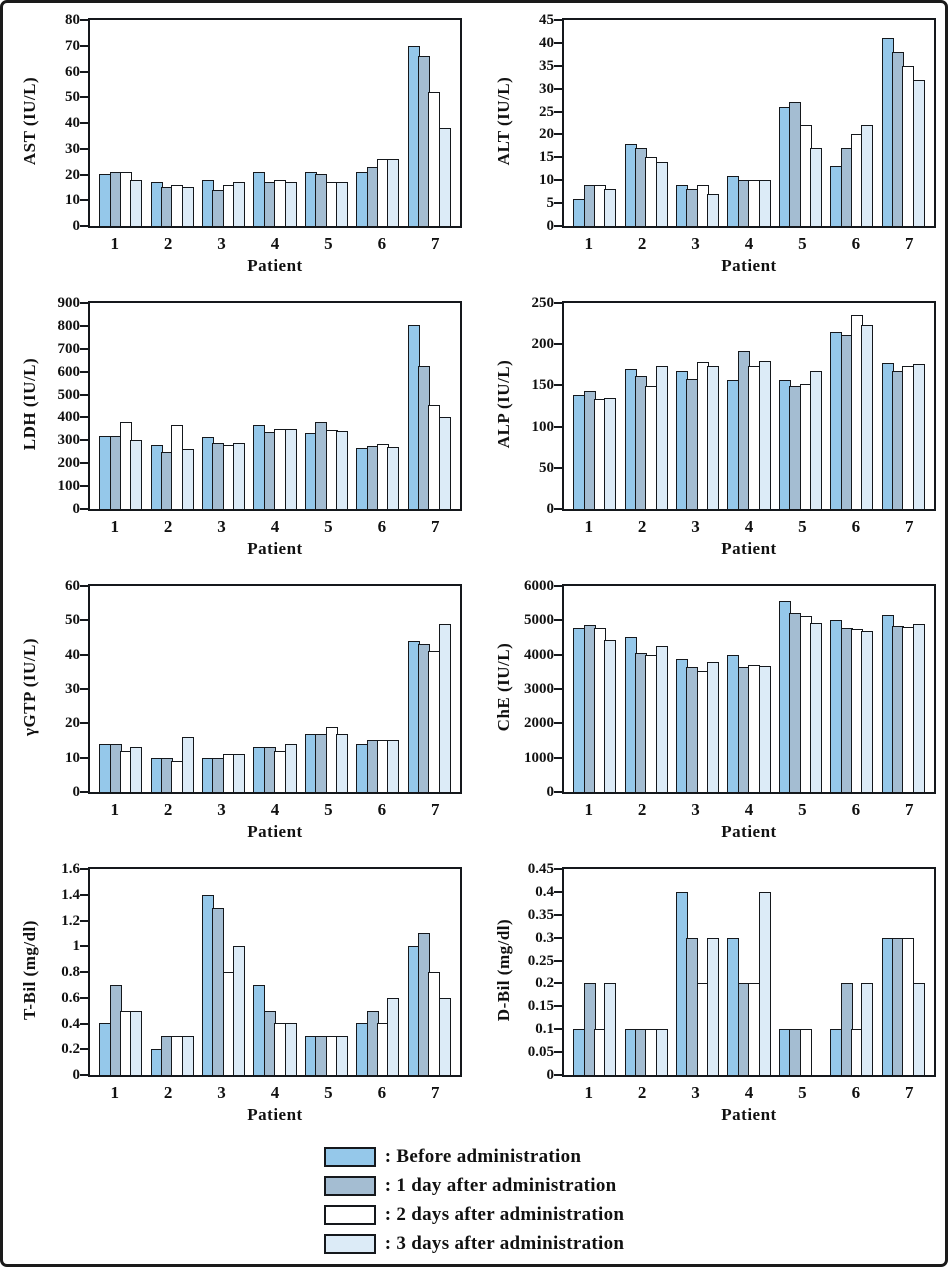 This screenshot has width=948, height=1267. I want to click on y-tick-label: 35, so click(546, 65).